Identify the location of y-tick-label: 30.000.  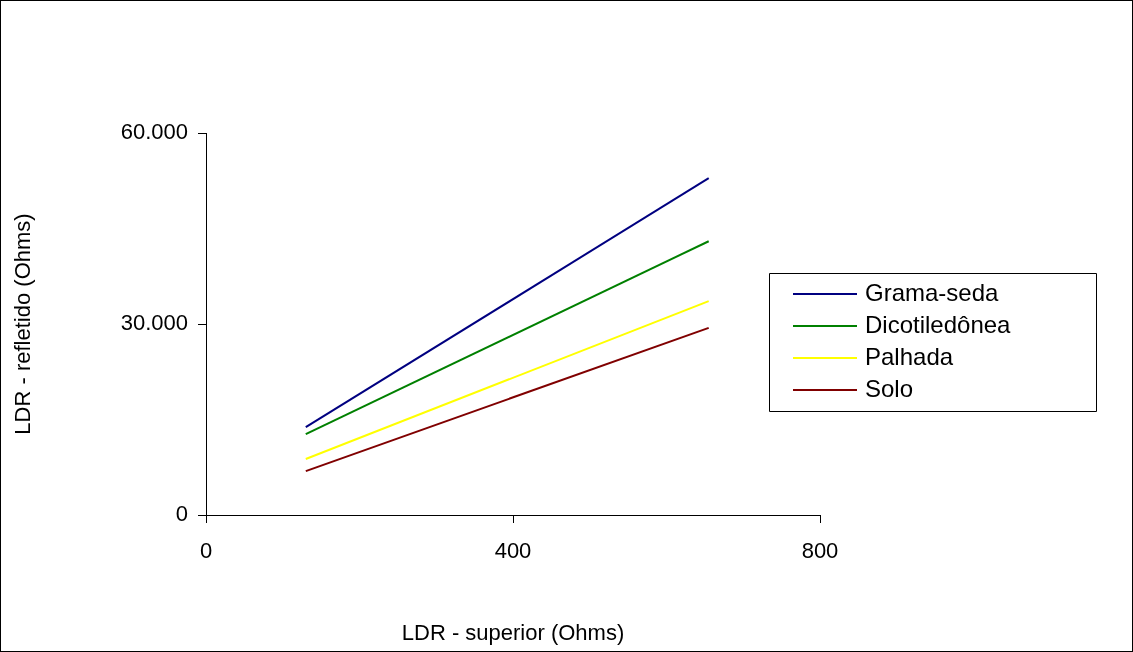
(154, 323).